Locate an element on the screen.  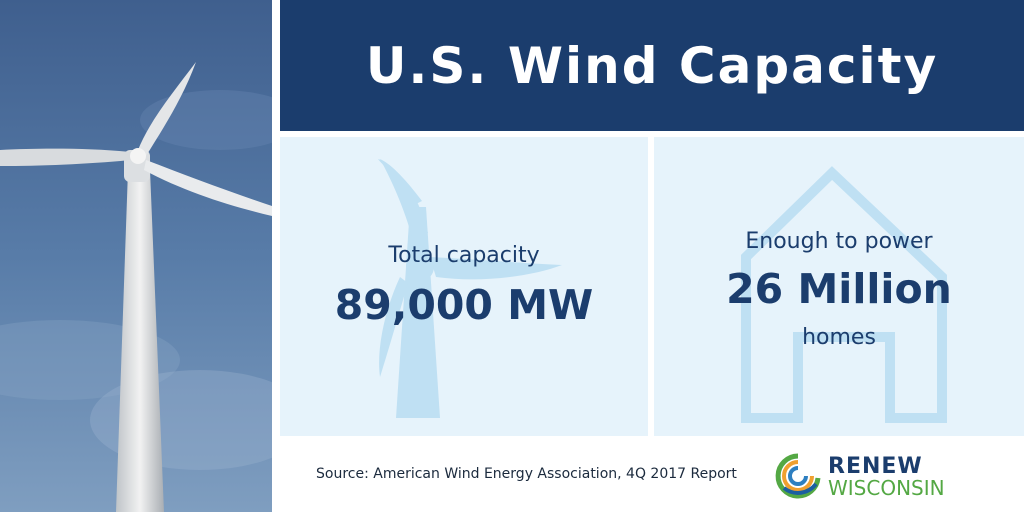
page-title: U.S. Wind Capacity is located at coordinates (652, 65).